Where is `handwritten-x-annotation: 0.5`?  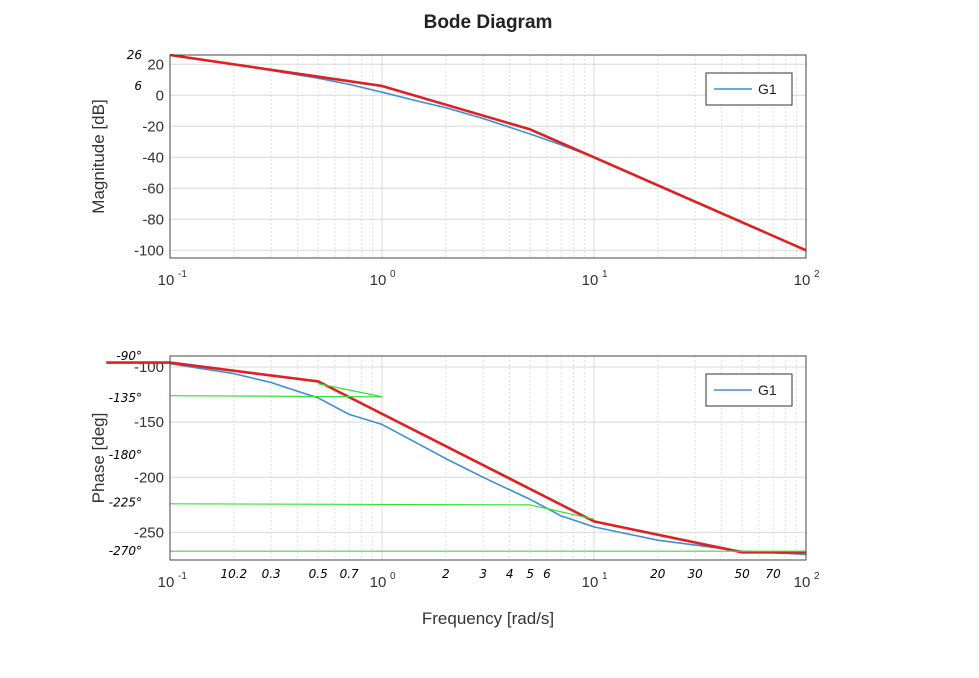
handwritten-x-annotation: 0.5 is located at coordinates (318, 574).